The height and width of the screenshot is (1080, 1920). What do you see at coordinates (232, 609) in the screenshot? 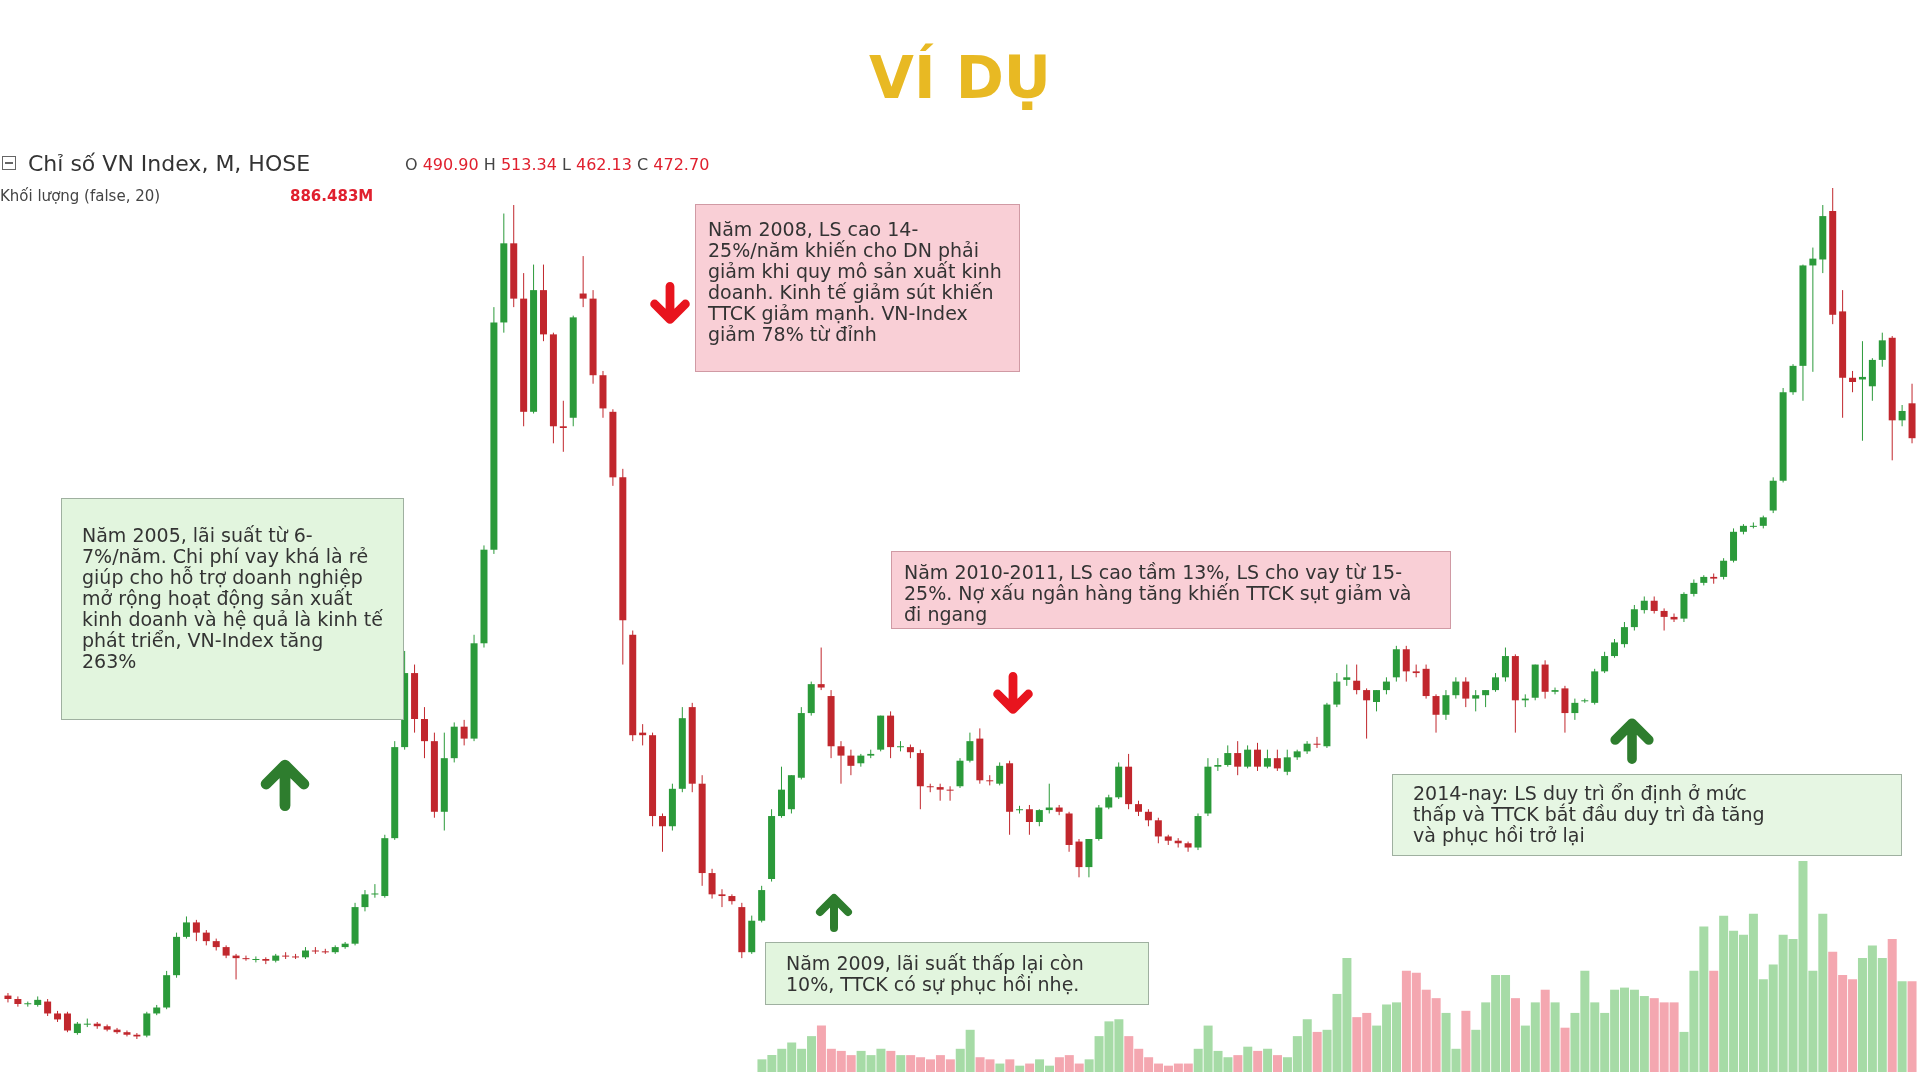
I see `note-box: Năm 2005, lãi suất từ 6-7%/năm. Chi phí vay khá là rẻ giúp cho hỗ trợ doanh nghiệp mở rộng hoạt động sản xuất kinh doanh và hệ quả là kinh tế phát triển, VN-Index tăng 263%` at bounding box center [232, 609].